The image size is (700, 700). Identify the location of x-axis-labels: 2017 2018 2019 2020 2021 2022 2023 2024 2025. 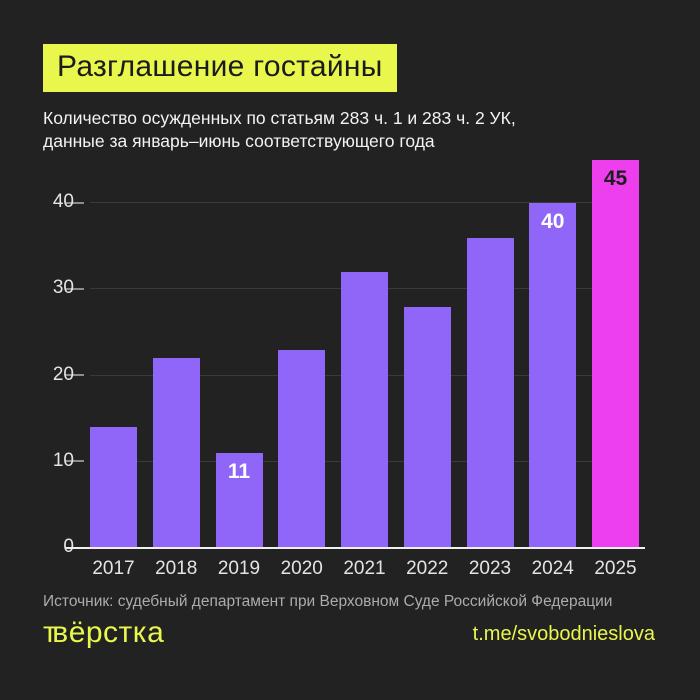
(364, 569).